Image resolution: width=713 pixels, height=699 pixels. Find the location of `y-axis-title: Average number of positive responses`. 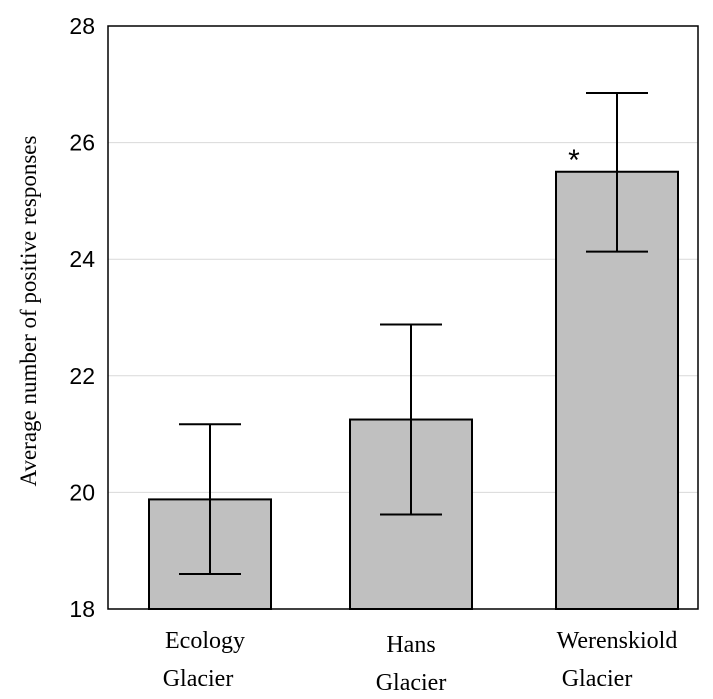

y-axis-title: Average number of positive responses is located at coordinates (28, 311).